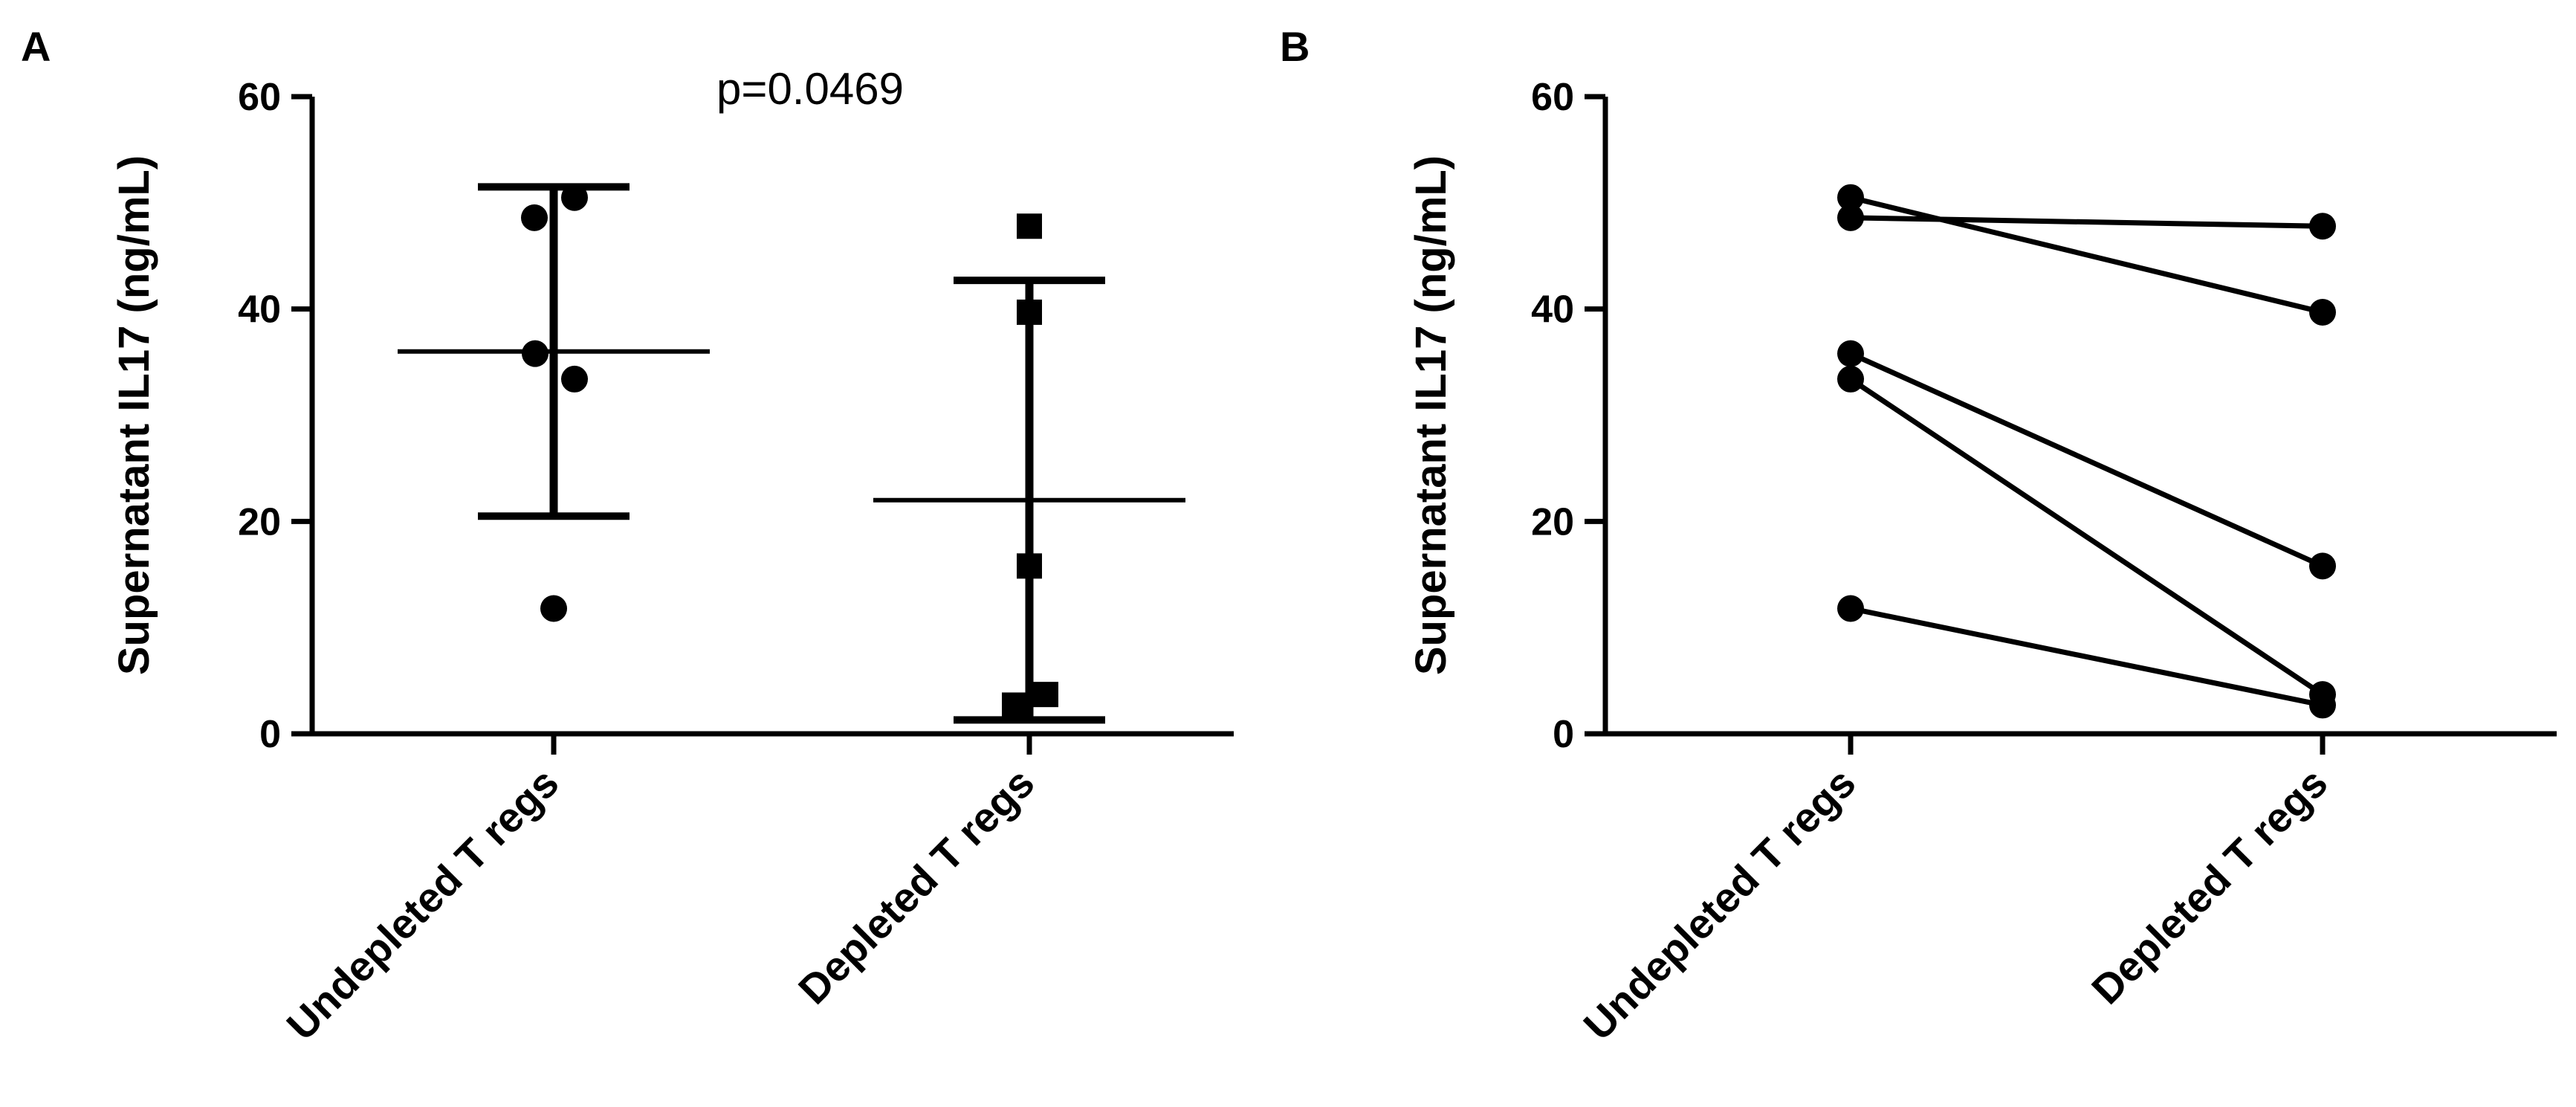 Image resolution: width=2576 pixels, height=1107 pixels. What do you see at coordinates (36, 46) in the screenshot?
I see `panel-label: A` at bounding box center [36, 46].